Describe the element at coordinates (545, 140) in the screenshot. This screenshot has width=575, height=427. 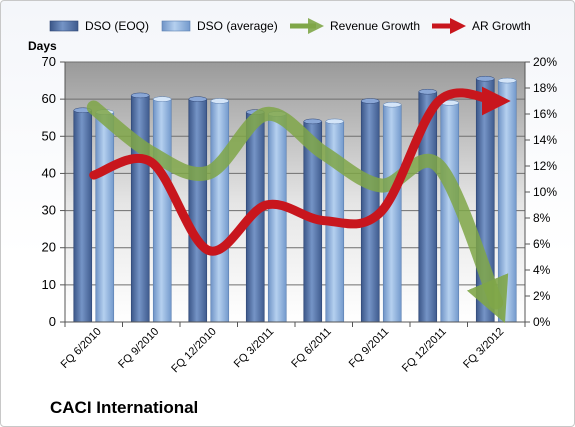
I see `y-right-tick-label: 14%` at that location.